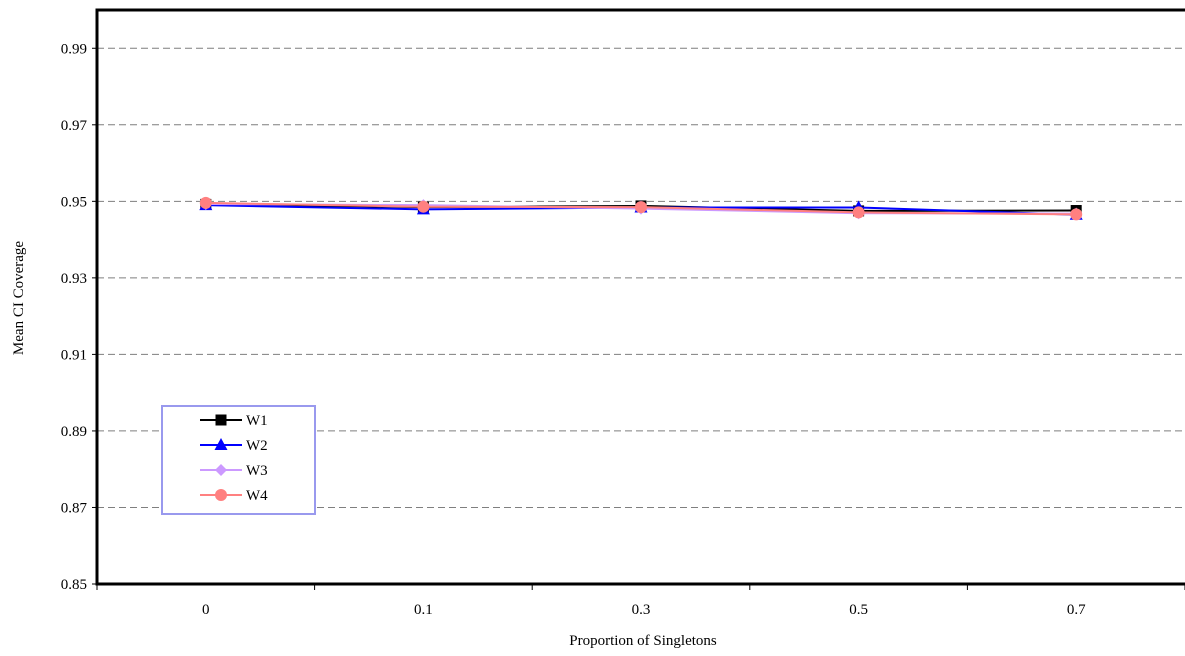 Image resolution: width=1185 pixels, height=656 pixels. Describe the element at coordinates (257, 446) in the screenshot. I see `legend-label: W2` at that location.